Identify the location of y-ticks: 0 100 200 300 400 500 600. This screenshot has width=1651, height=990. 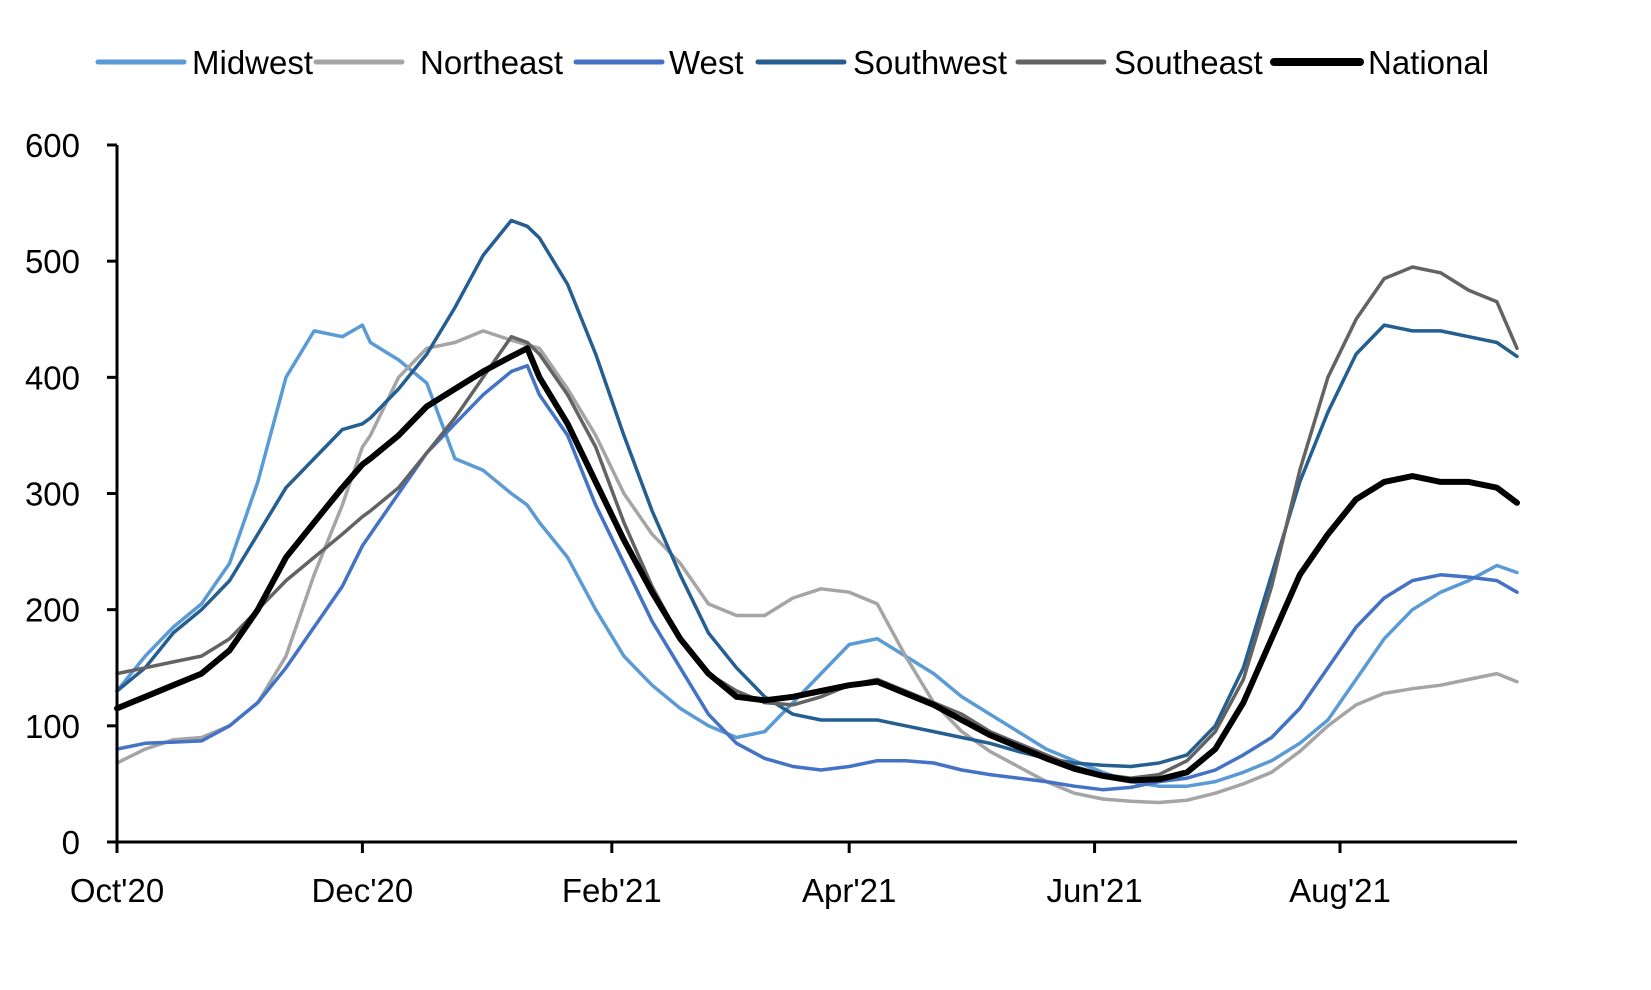
(71, 494).